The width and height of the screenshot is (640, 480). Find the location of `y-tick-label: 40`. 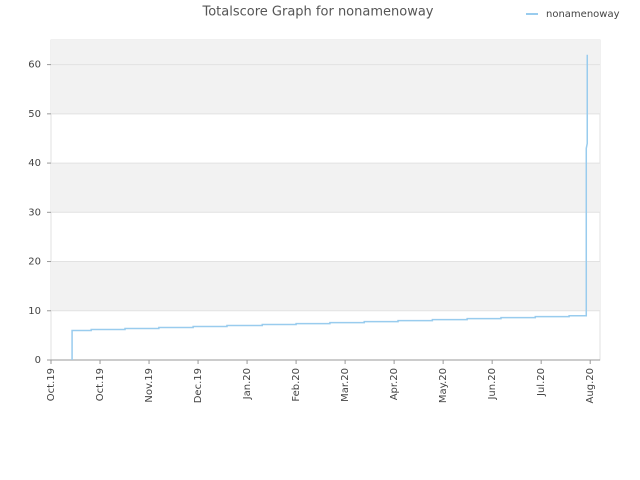

y-tick-label: 40 is located at coordinates (34, 163).